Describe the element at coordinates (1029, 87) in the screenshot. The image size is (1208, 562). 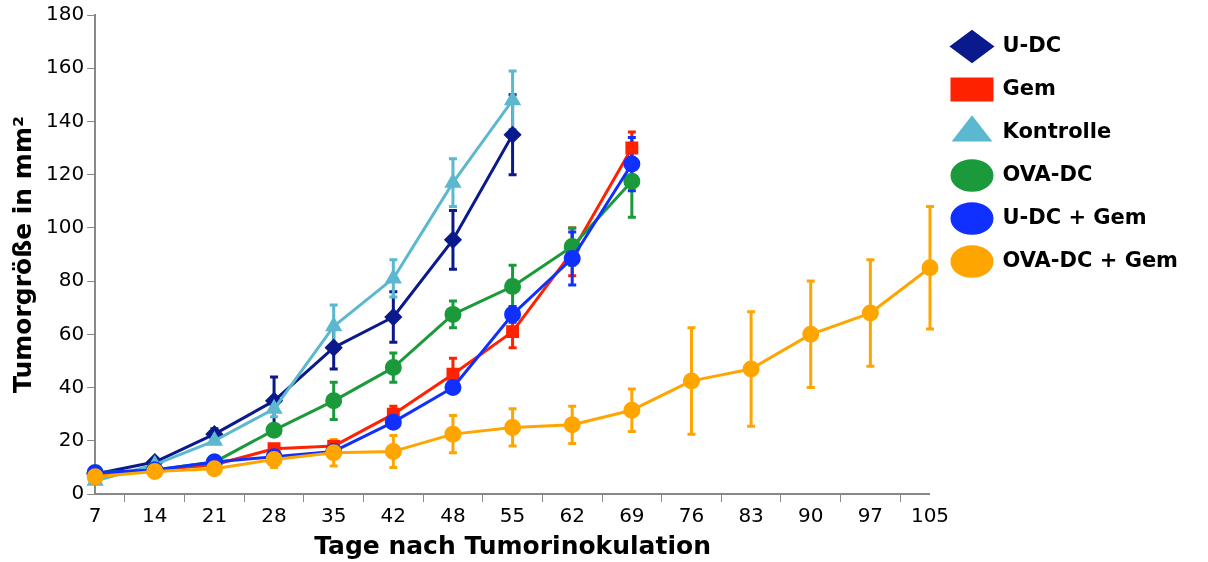
I see `legend-label: Gem` at that location.